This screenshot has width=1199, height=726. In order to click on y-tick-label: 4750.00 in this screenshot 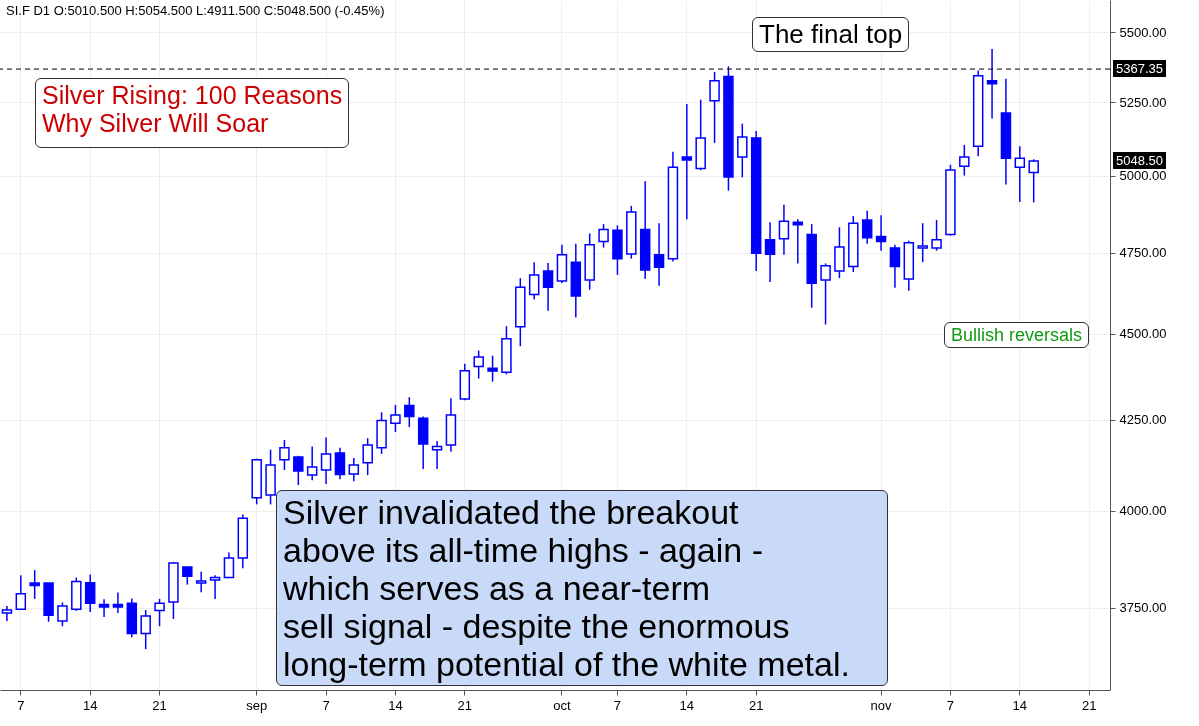, I will do `click(1143, 253)`.